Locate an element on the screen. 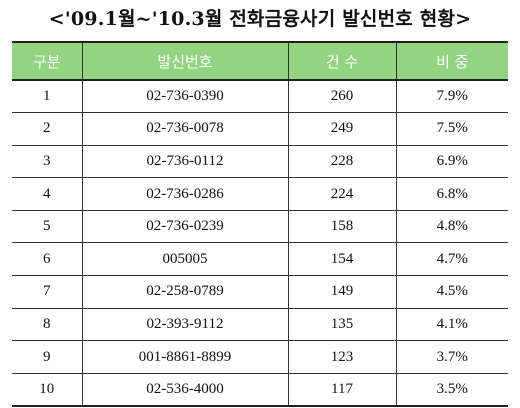  table-row: 4 02-736-0286 224 6.8% is located at coordinates (260, 194).